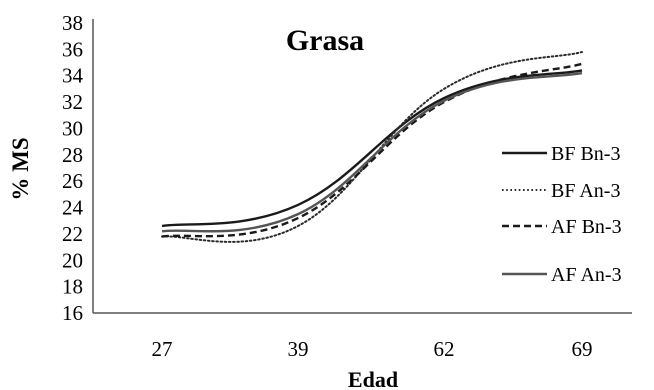 The image size is (654, 390). I want to click on x-tick-label: 62, so click(444, 349).